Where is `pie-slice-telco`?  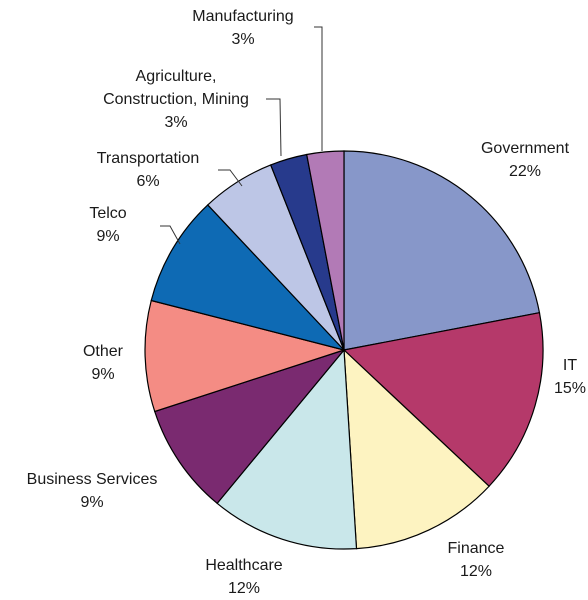
pie-slice-telco is located at coordinates (248, 278).